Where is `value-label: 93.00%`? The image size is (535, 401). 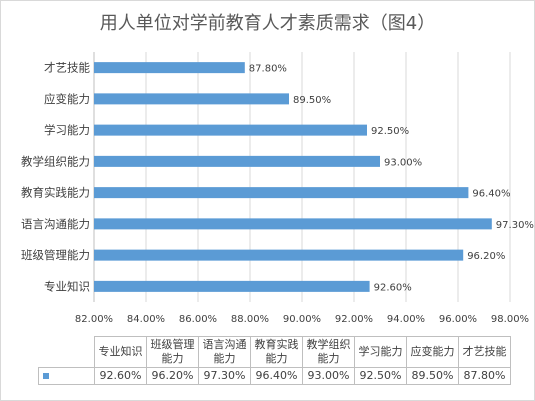
value-label: 93.00% is located at coordinates (403, 162).